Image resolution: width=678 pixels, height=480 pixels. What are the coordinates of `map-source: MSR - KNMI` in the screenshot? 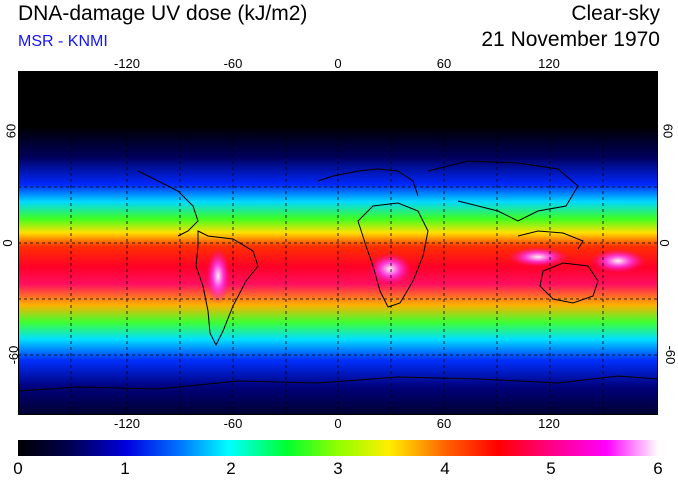 It's located at (63, 42).